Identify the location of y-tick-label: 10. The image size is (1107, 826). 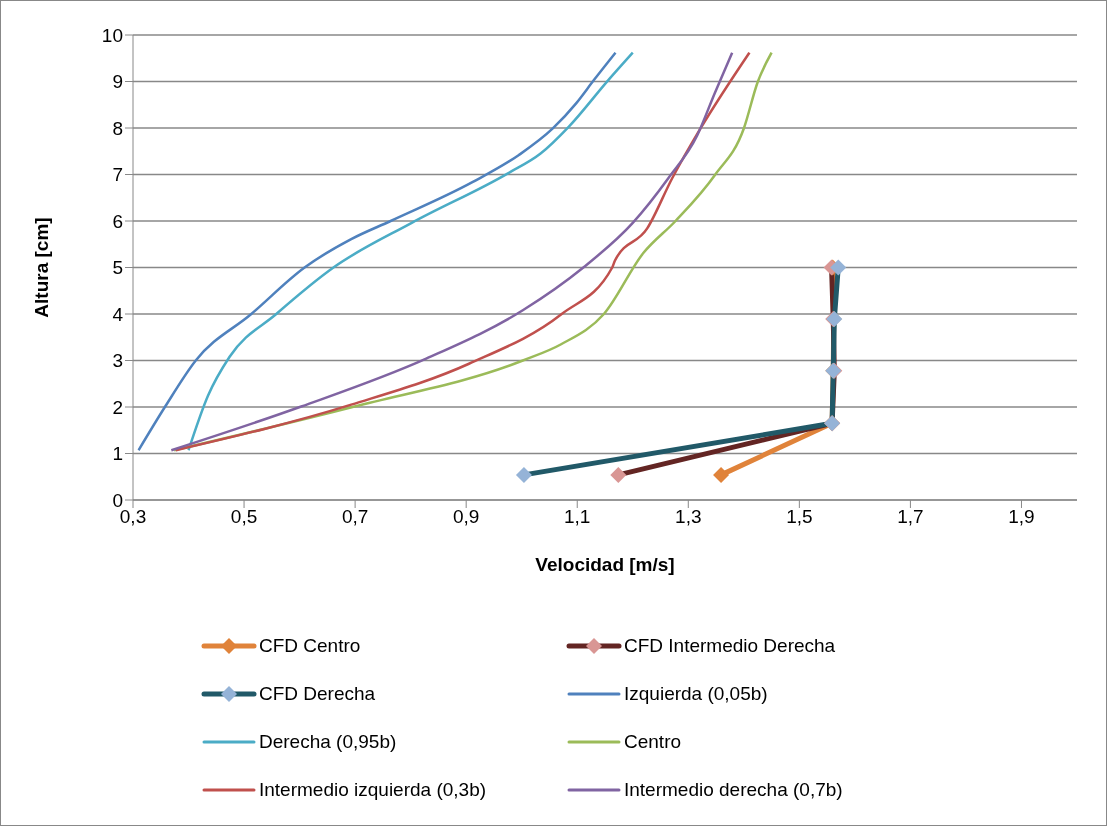
(112, 35).